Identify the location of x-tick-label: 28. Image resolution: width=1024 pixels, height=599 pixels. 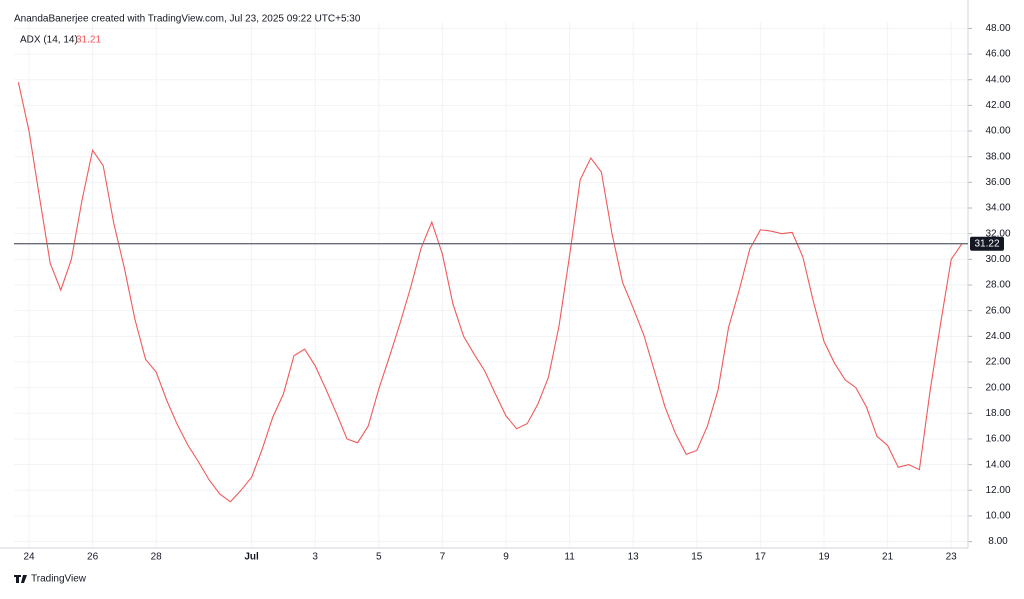
(157, 557).